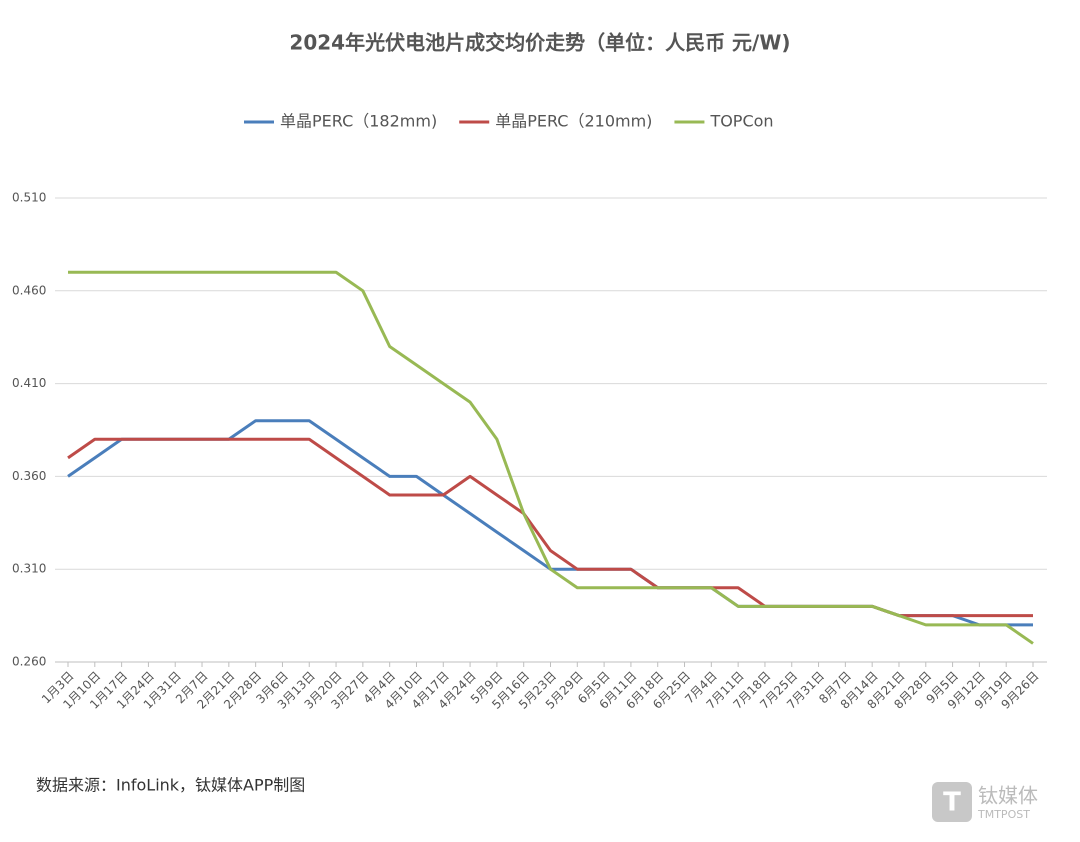 The height and width of the screenshot is (842, 1080). I want to click on watermark-logo-letter: T, so click(952, 803).